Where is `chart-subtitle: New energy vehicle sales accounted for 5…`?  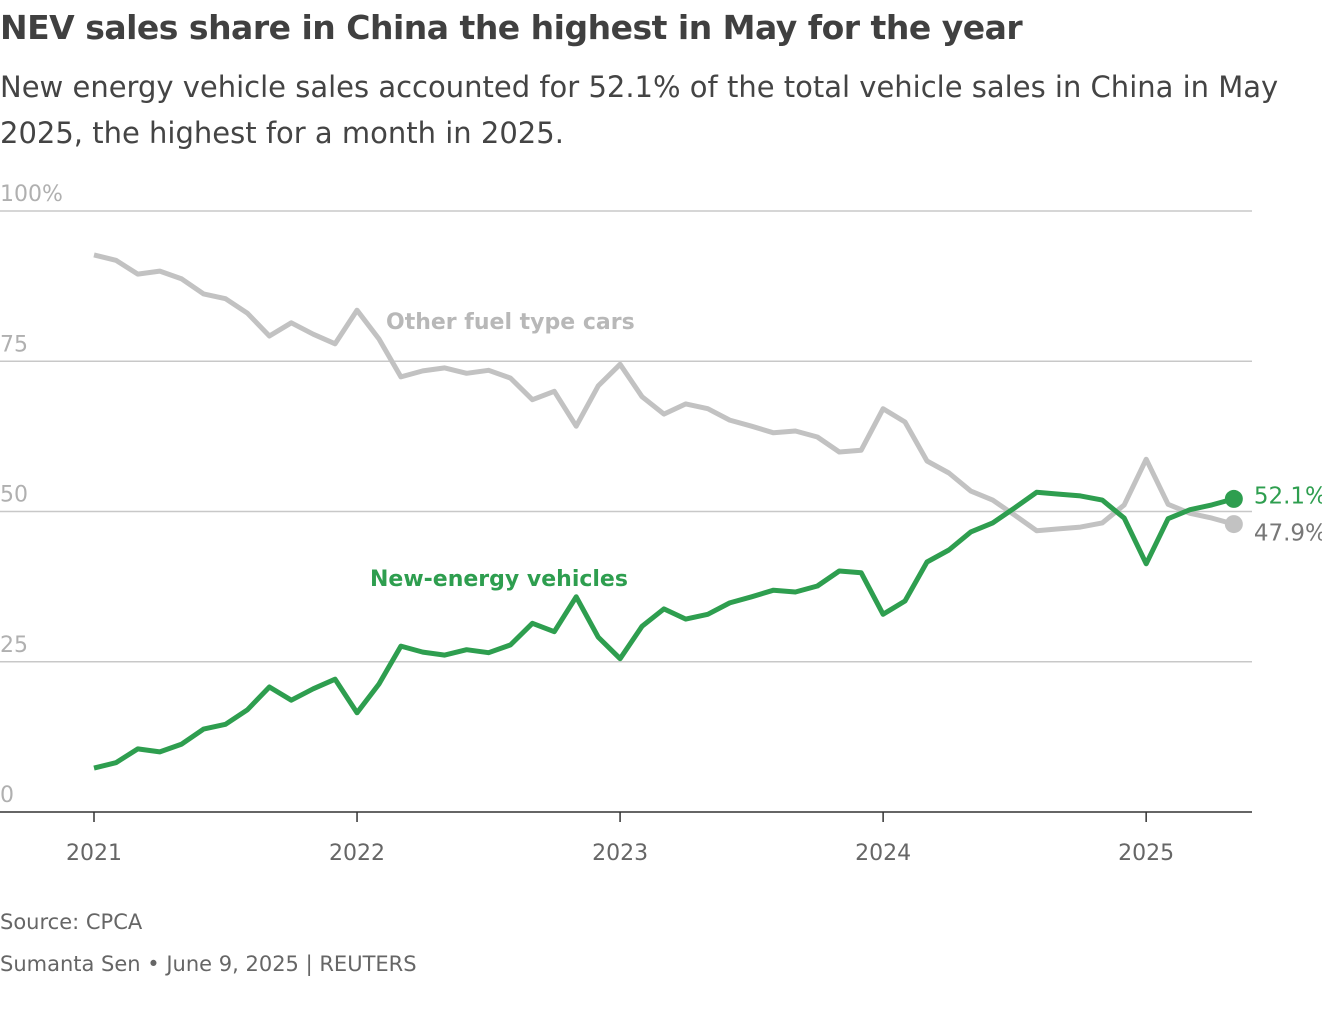
chart-subtitle: New energy vehicle sales accounted for 5… is located at coordinates (639, 110).